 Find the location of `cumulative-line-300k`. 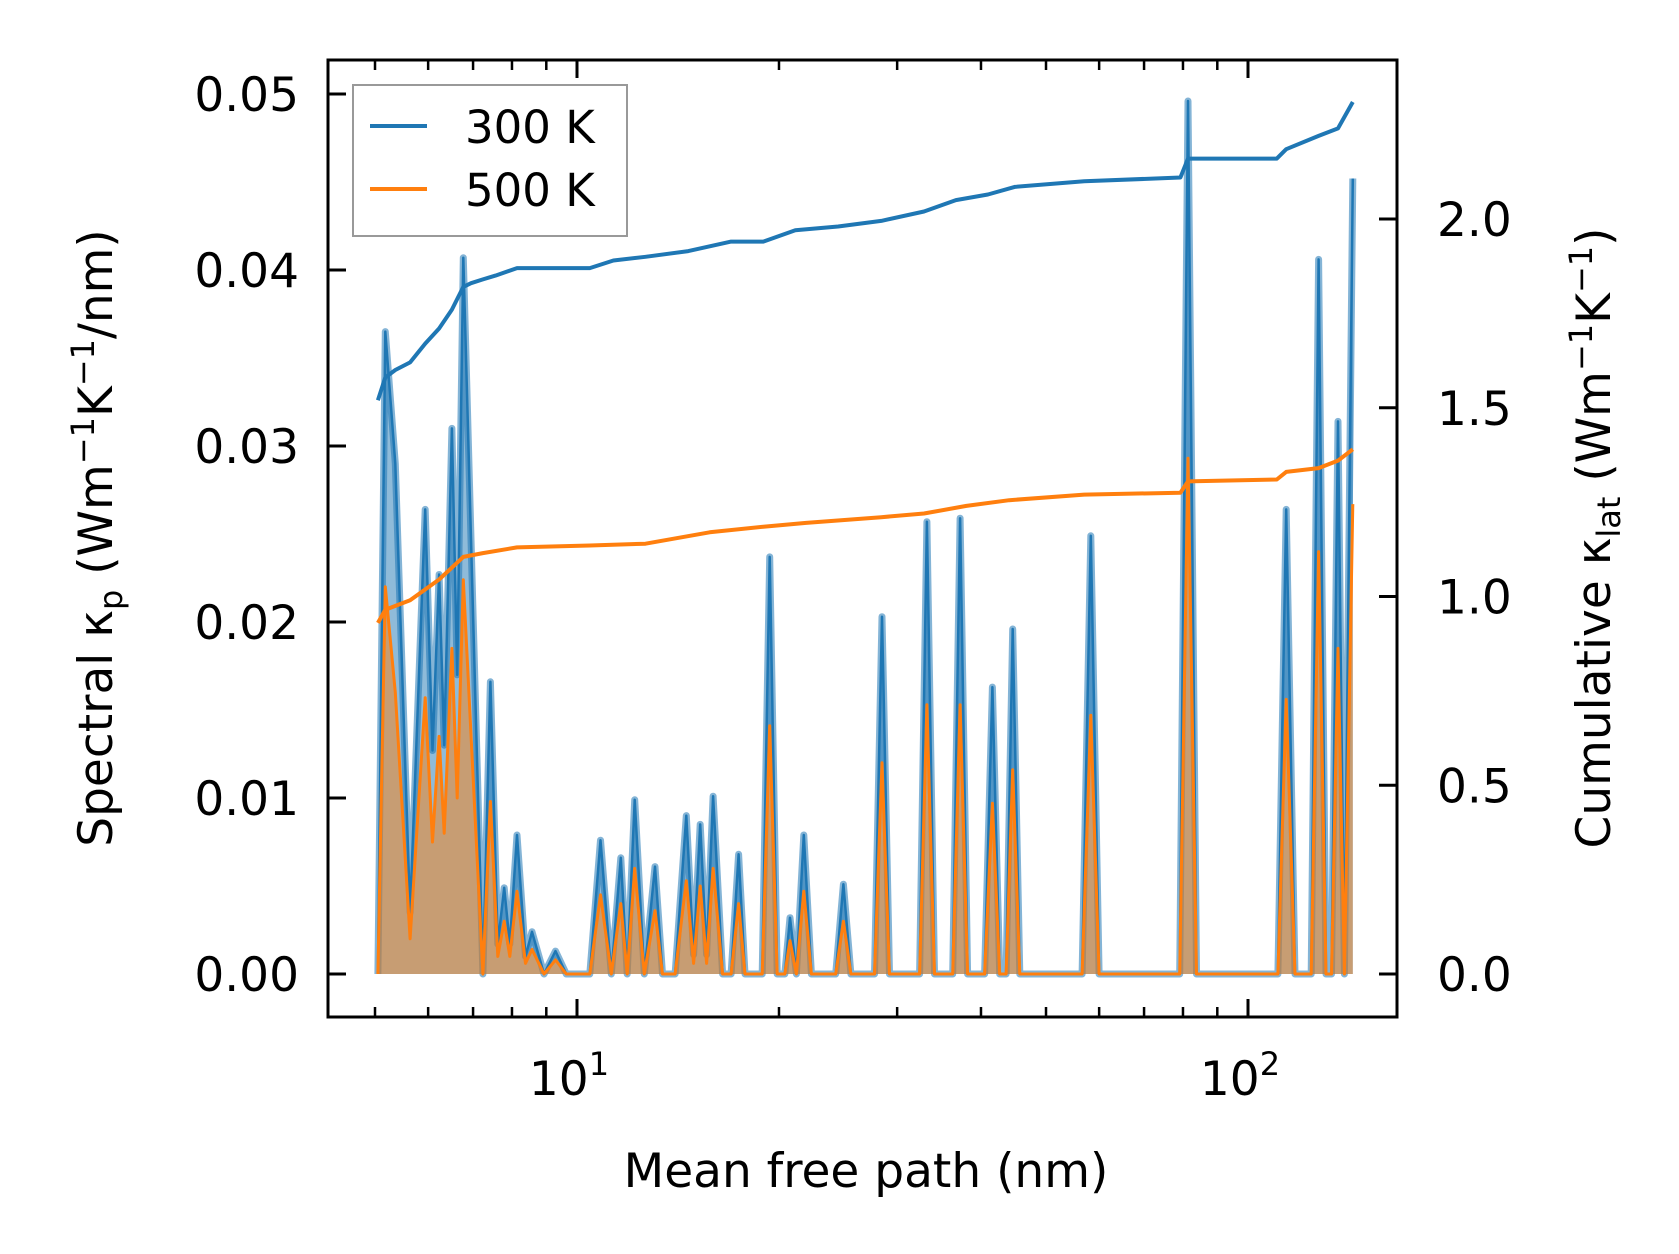

cumulative-line-300k is located at coordinates (865, 251).